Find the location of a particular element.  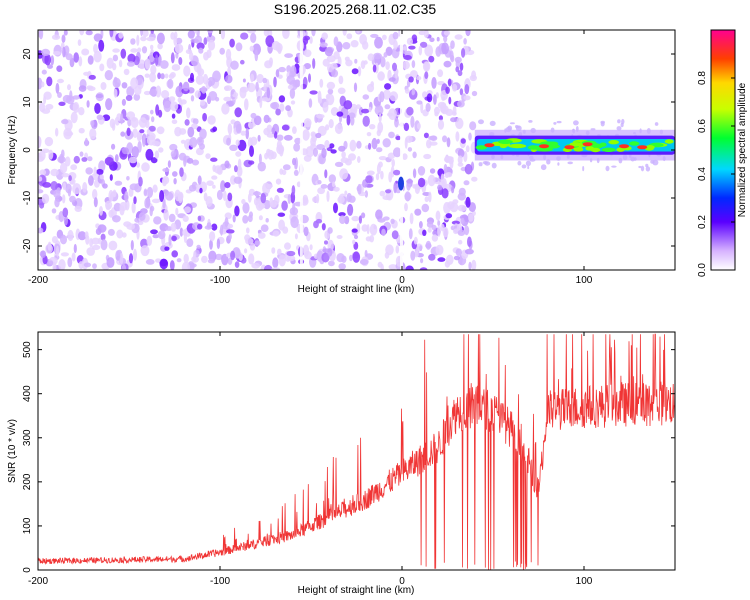

y-tick-label: 100 is located at coordinates (27, 525).